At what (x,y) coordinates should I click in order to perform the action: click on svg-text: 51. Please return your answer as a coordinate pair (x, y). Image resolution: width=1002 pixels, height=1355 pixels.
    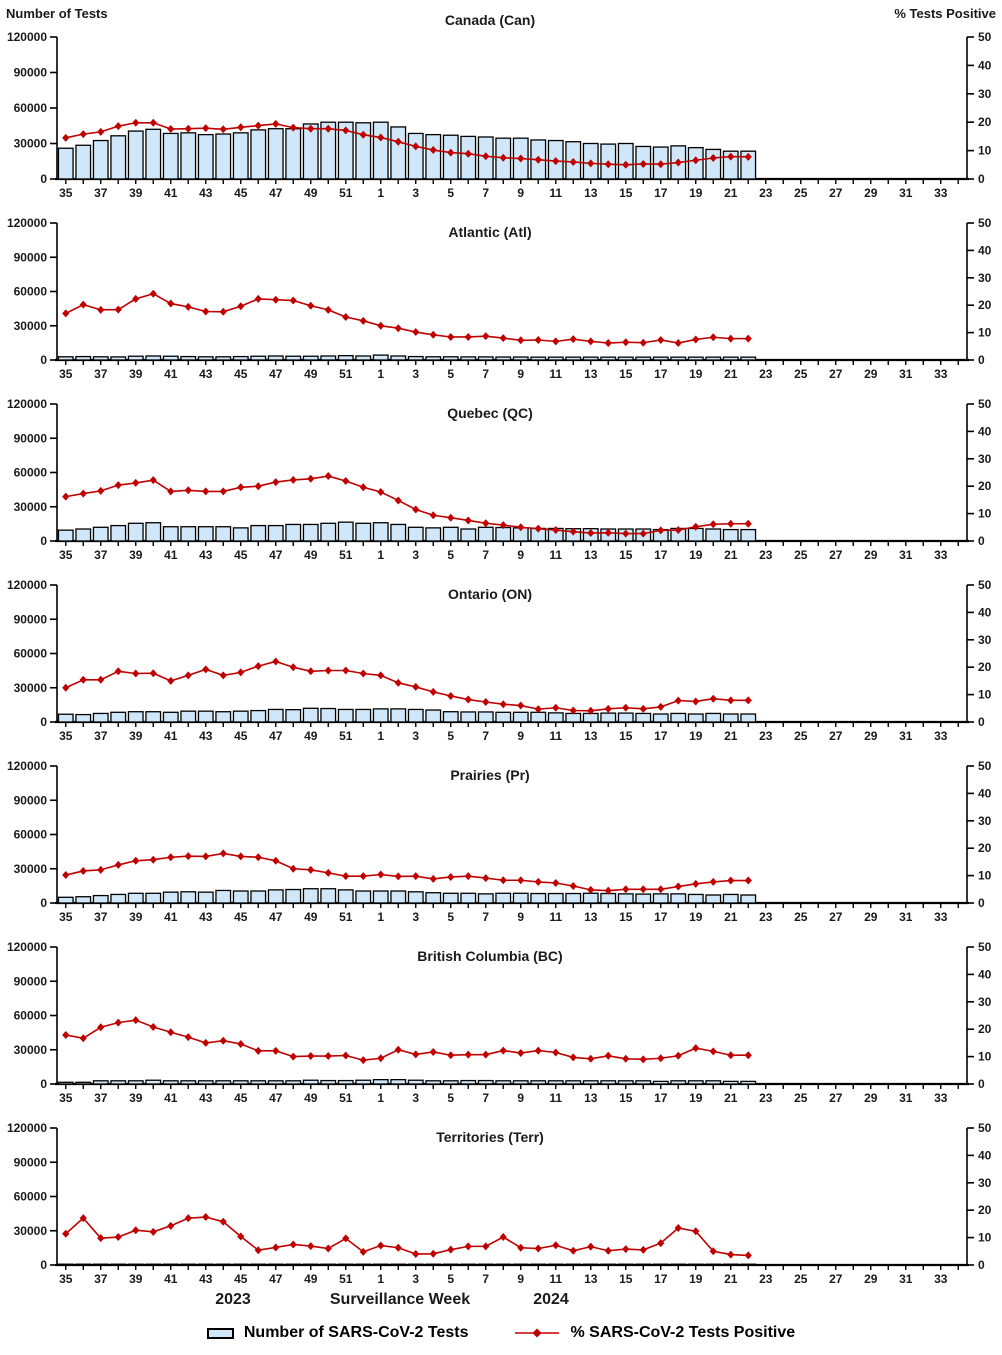
    Looking at the image, I should click on (346, 917).